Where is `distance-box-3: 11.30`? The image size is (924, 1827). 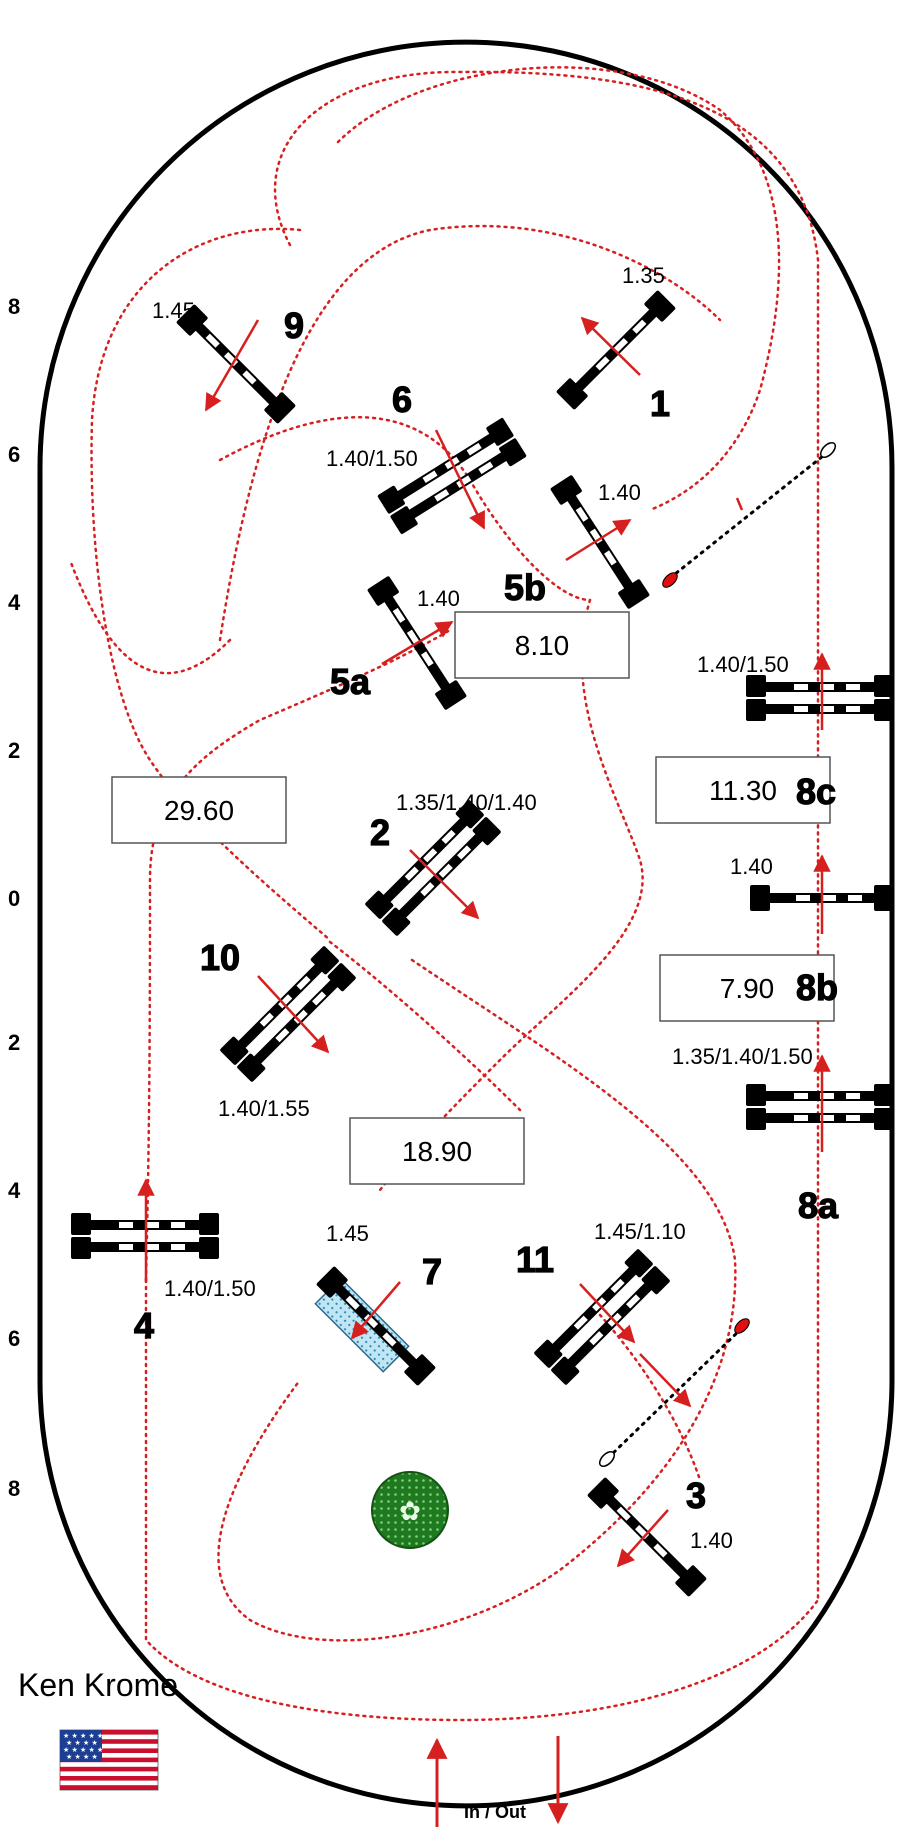 distance-box-3: 11.30 is located at coordinates (743, 790).